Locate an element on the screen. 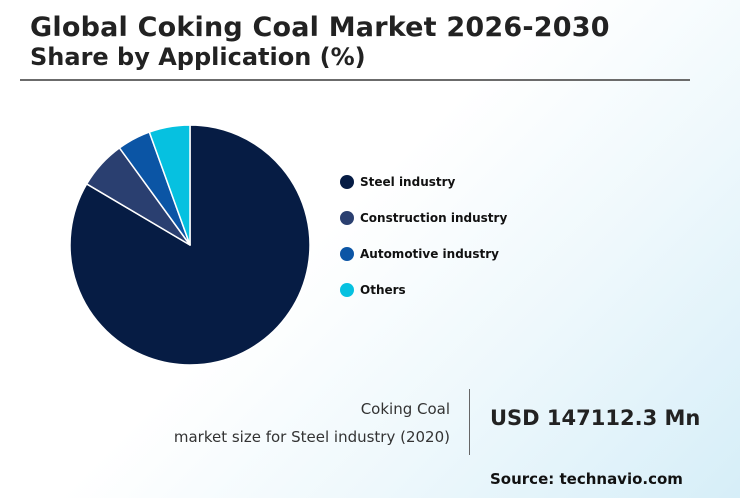  source-credit: Source: technavio.com is located at coordinates (586, 479).